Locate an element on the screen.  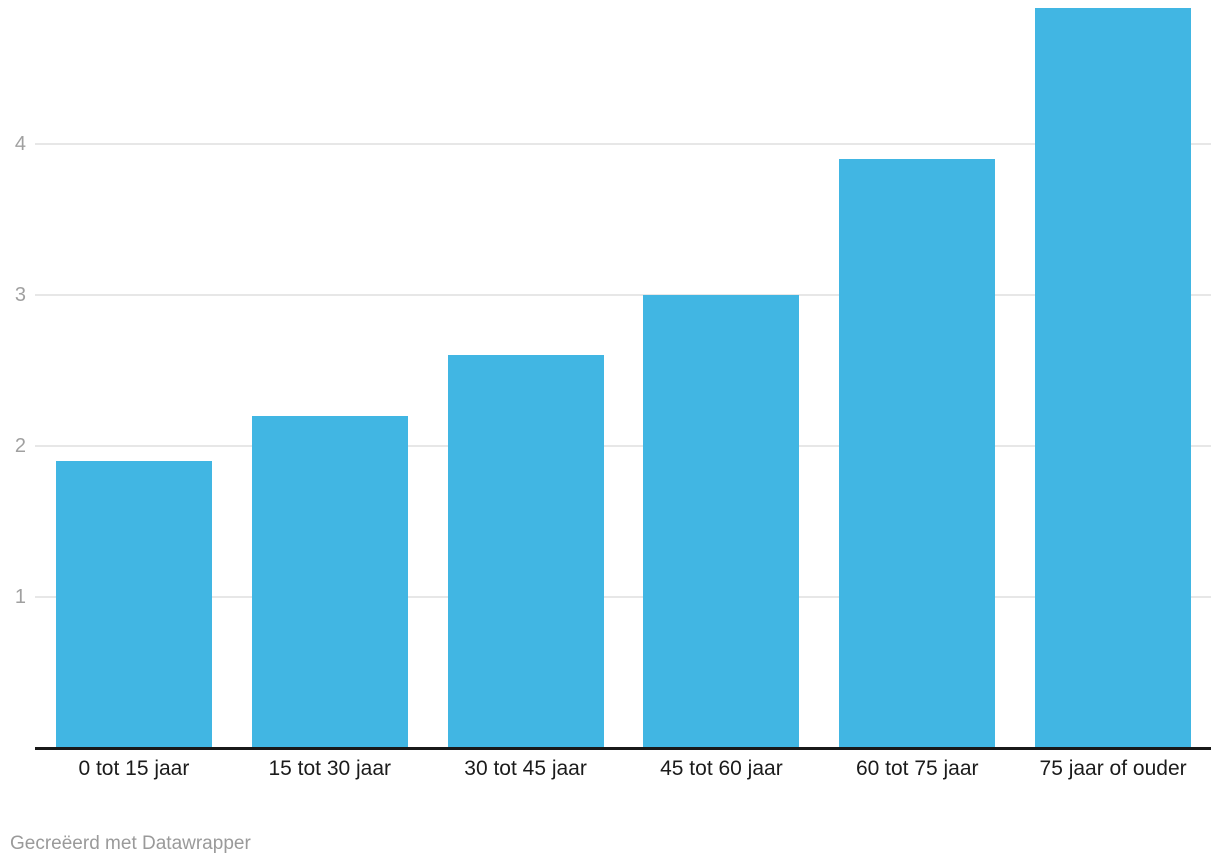
footer-credit: Gecreëerd met Datawrapper is located at coordinates (130, 843).